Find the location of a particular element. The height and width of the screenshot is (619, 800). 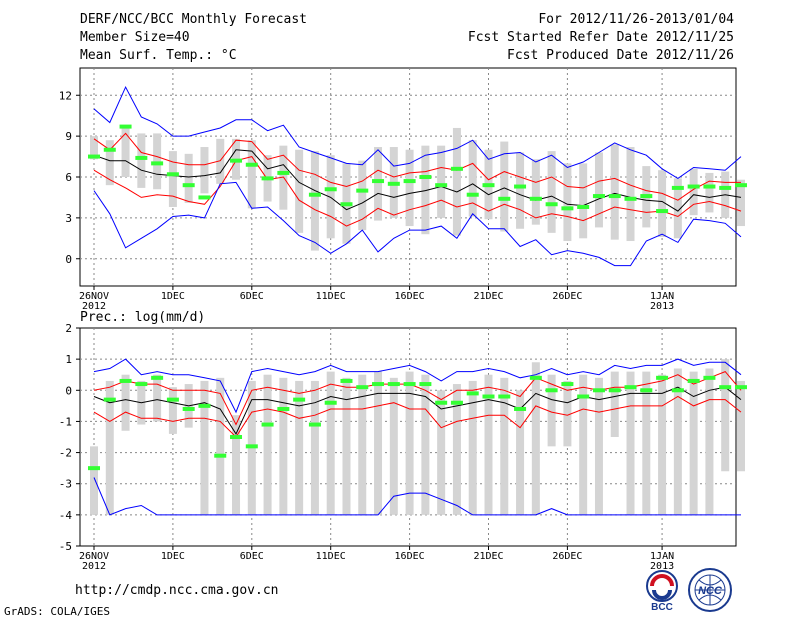

x-tick-label: 26NOV is located at coordinates (94, 296).